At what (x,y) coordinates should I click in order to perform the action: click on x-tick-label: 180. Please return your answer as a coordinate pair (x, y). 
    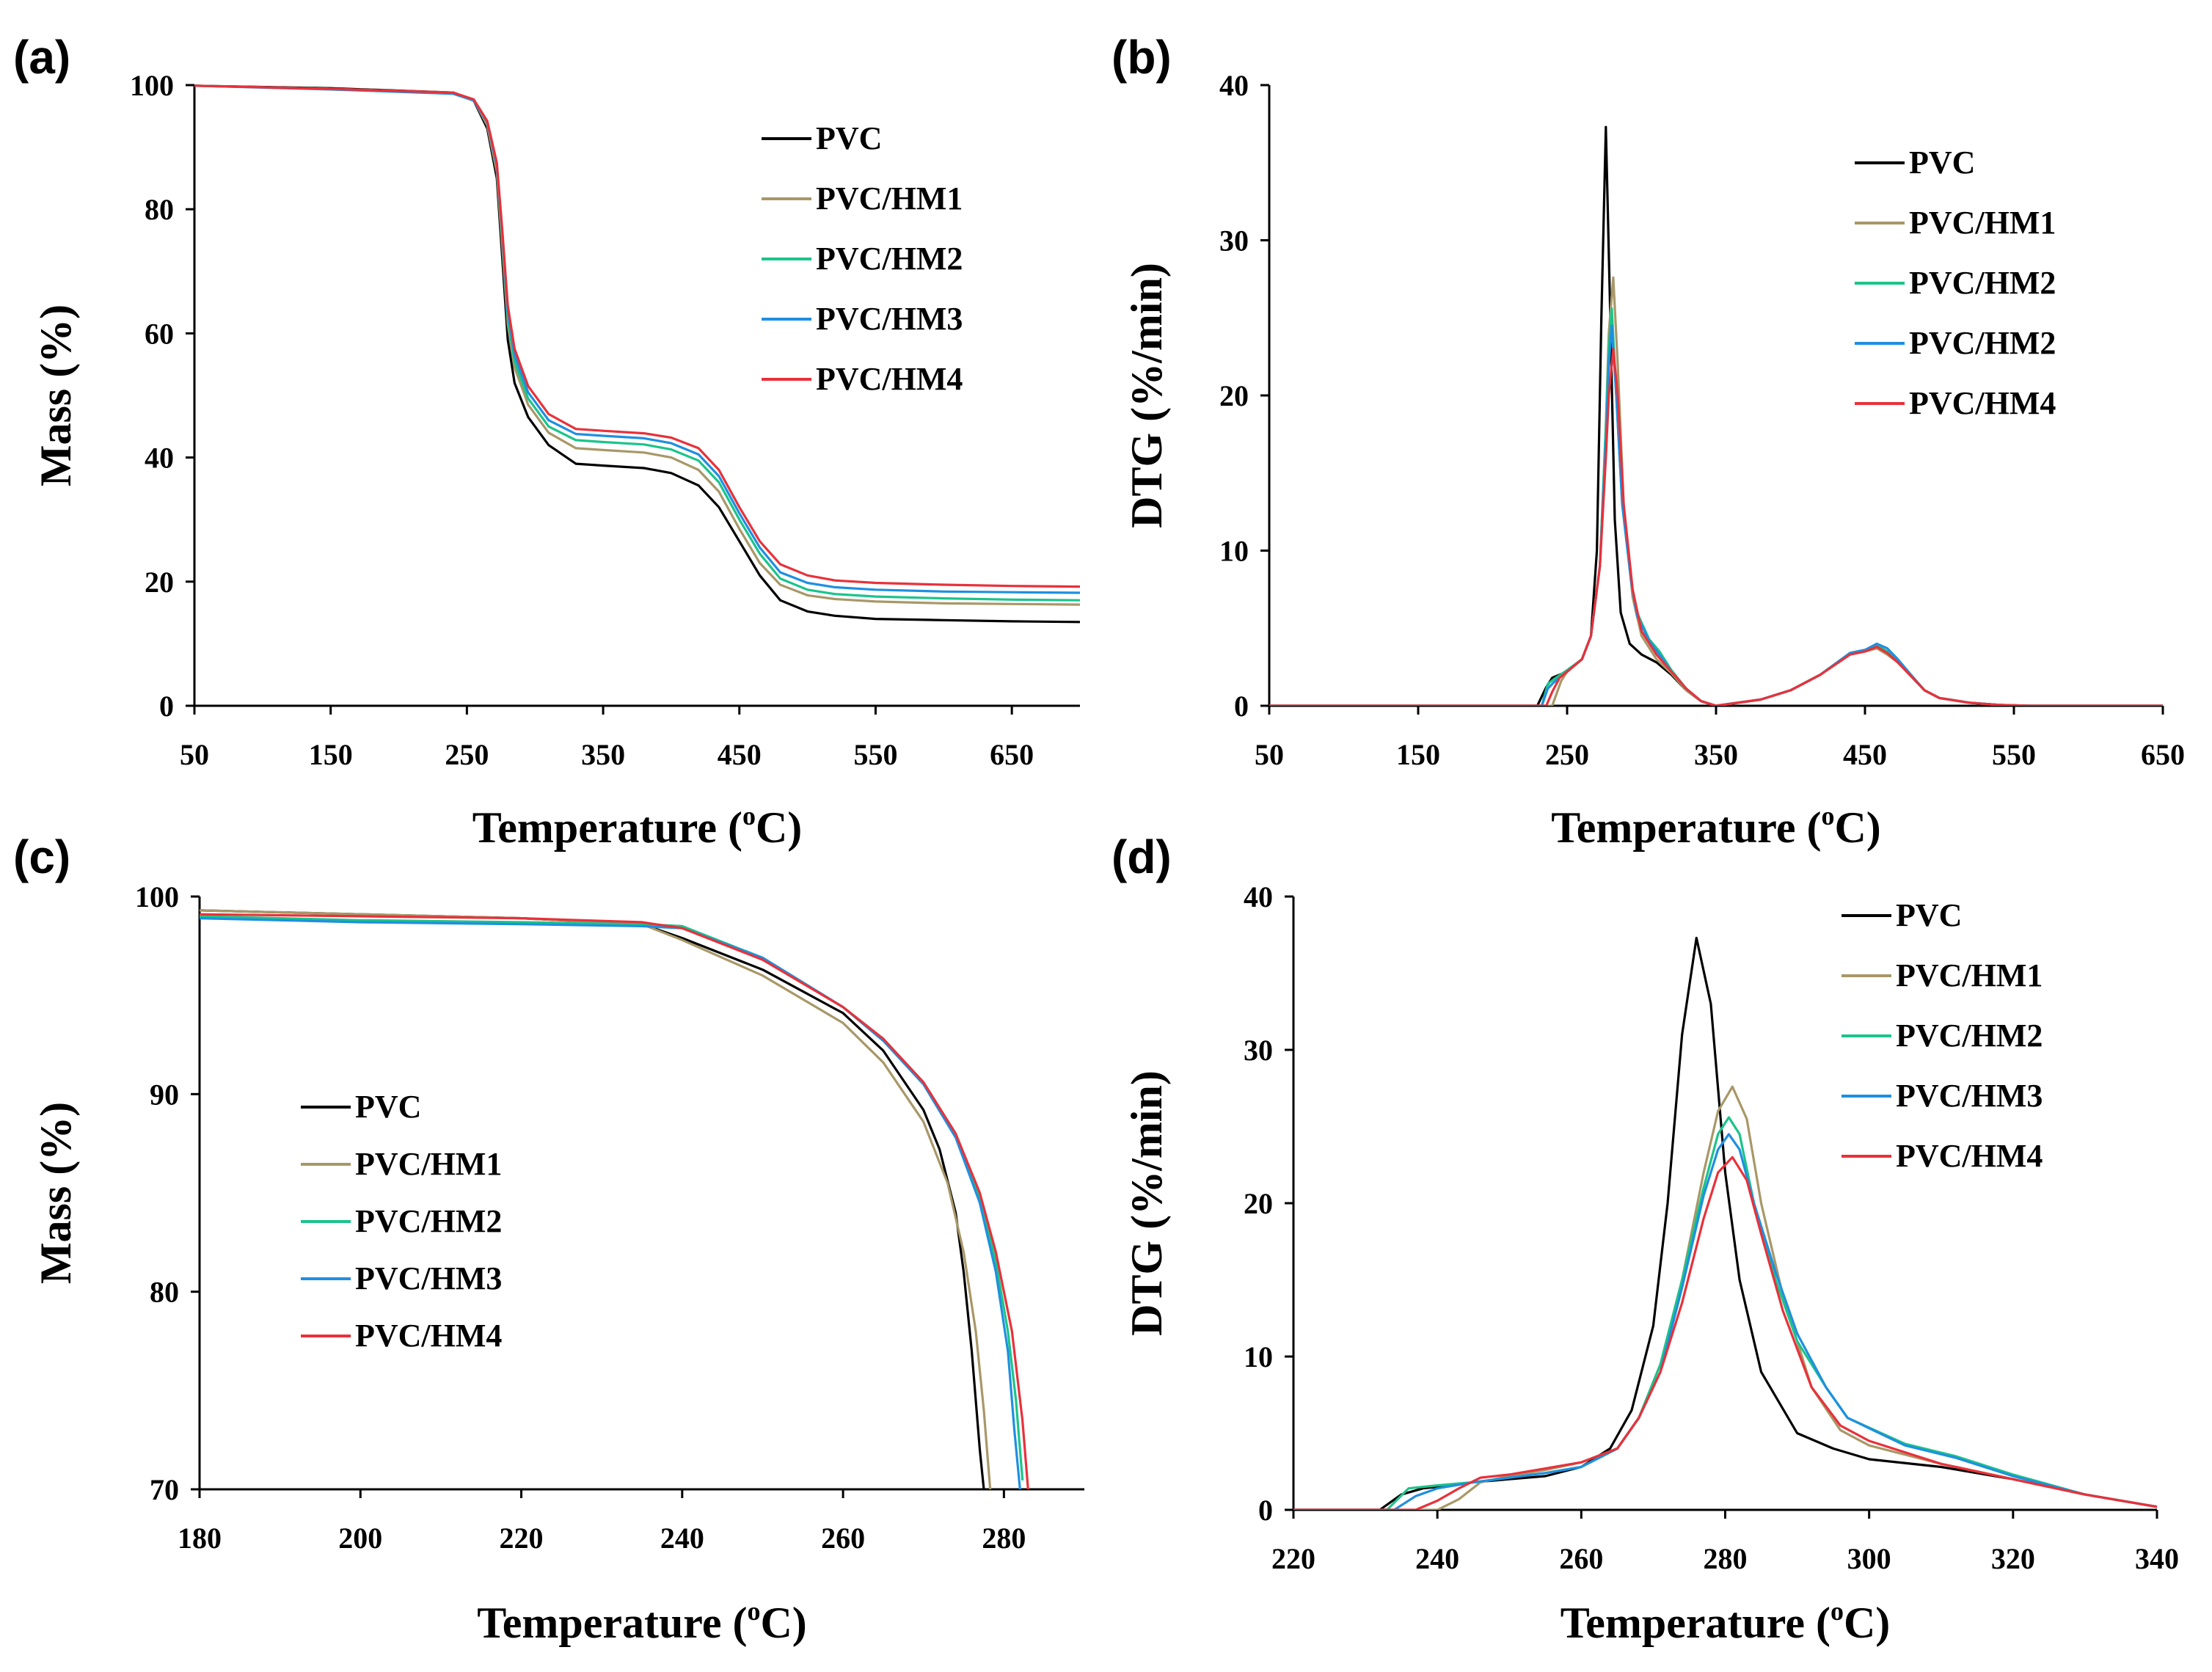
    Looking at the image, I should click on (200, 1538).